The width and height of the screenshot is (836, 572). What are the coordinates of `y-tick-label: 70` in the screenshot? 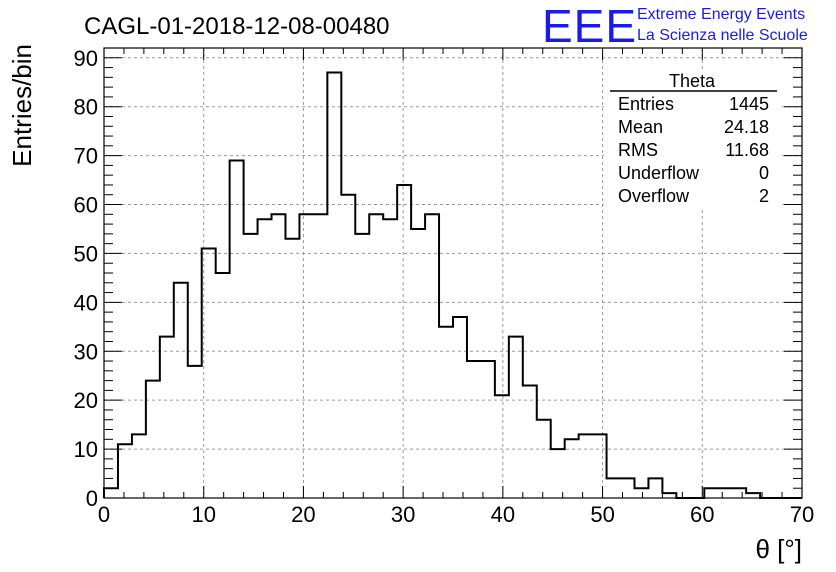 It's located at (86, 156).